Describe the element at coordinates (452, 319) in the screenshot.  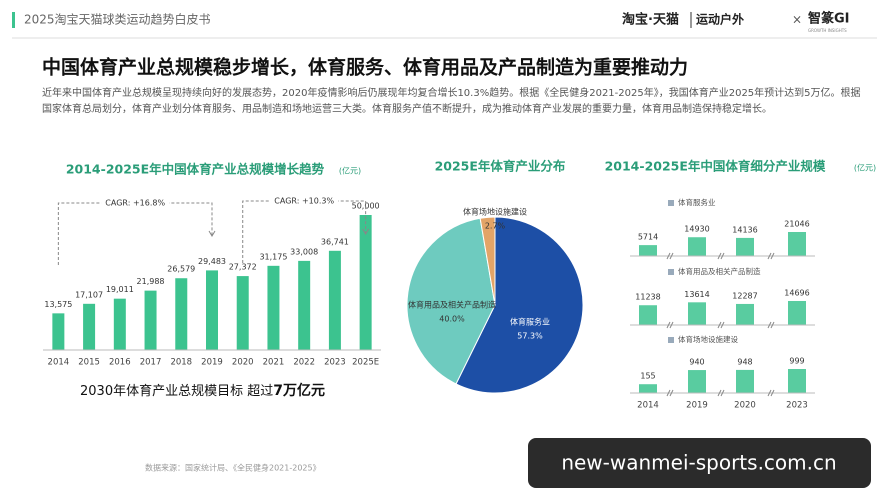
I see `slice-value: 40.0%` at that location.